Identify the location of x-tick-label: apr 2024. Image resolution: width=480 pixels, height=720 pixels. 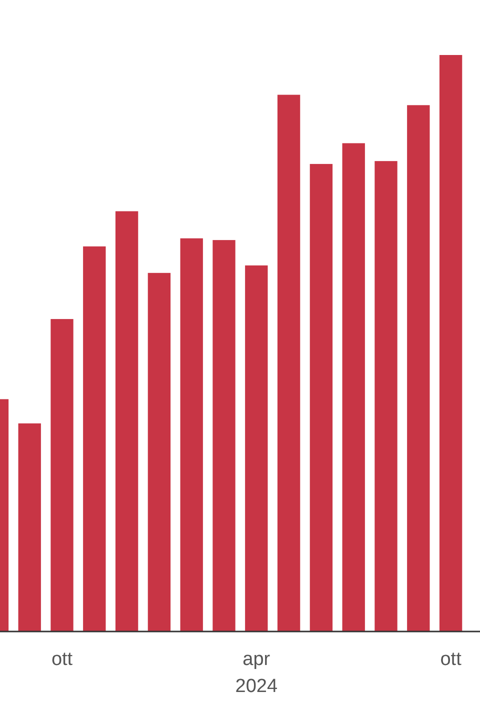
(256, 673).